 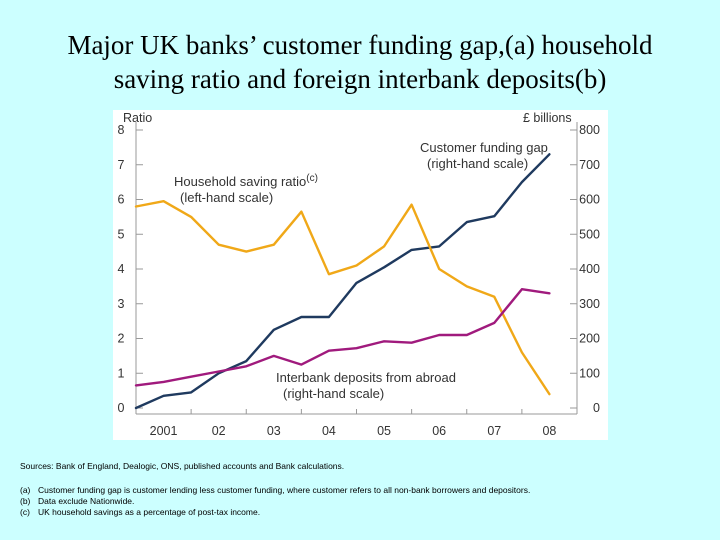 I want to click on interbank-deposits-from-abroad-line, so click(x=342, y=337).